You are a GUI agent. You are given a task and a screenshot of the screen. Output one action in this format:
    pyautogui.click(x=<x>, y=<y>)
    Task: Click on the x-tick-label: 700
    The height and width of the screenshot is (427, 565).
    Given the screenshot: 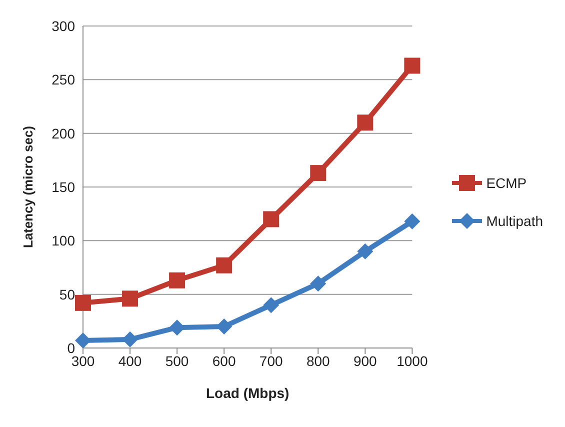 What is the action you would take?
    pyautogui.click(x=271, y=360)
    